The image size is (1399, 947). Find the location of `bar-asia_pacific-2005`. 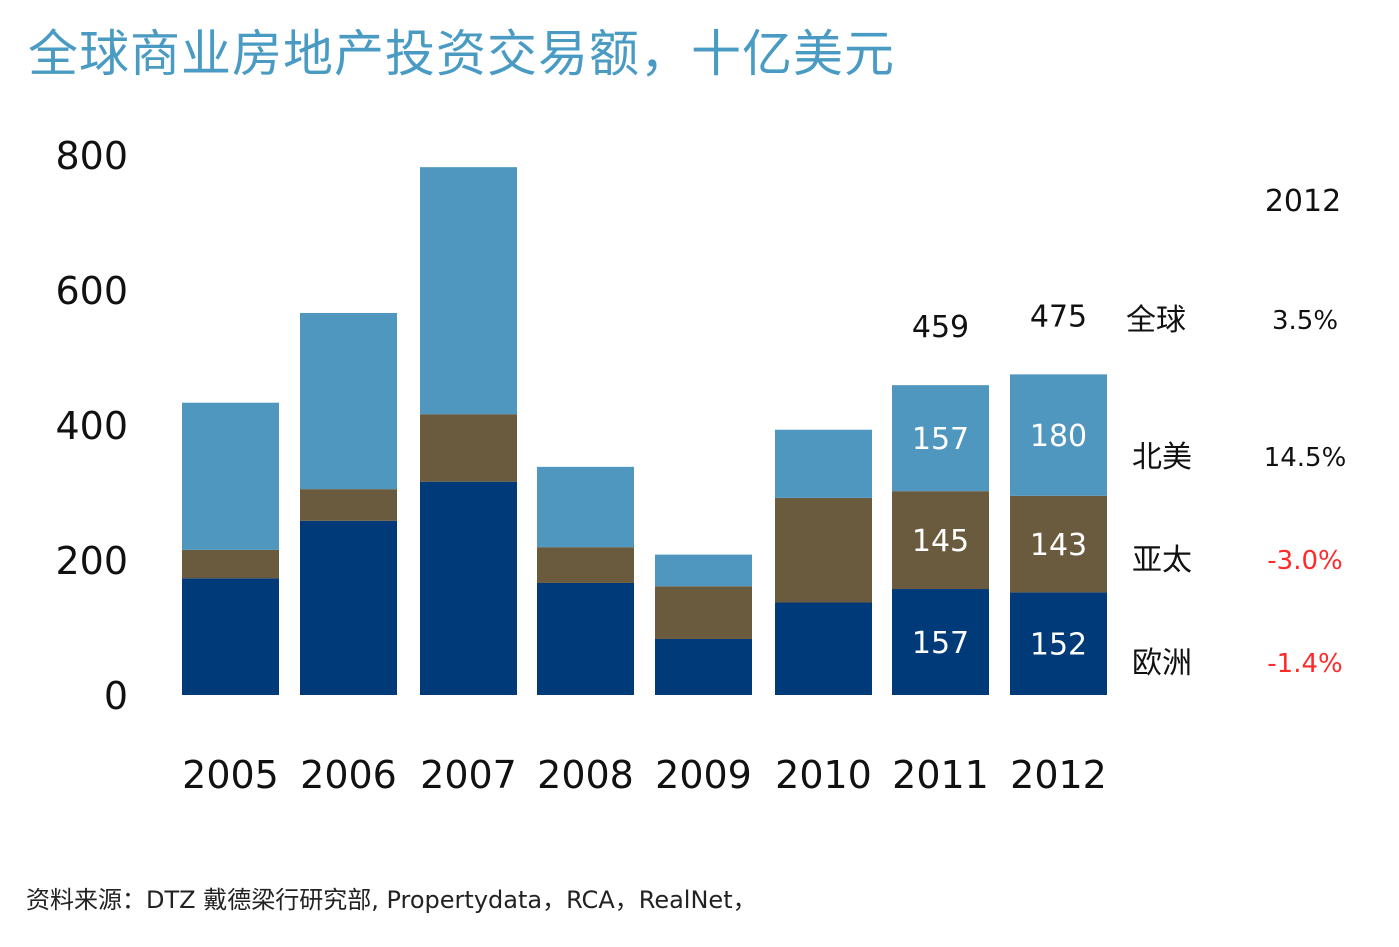

bar-asia_pacific-2005 is located at coordinates (230, 564).